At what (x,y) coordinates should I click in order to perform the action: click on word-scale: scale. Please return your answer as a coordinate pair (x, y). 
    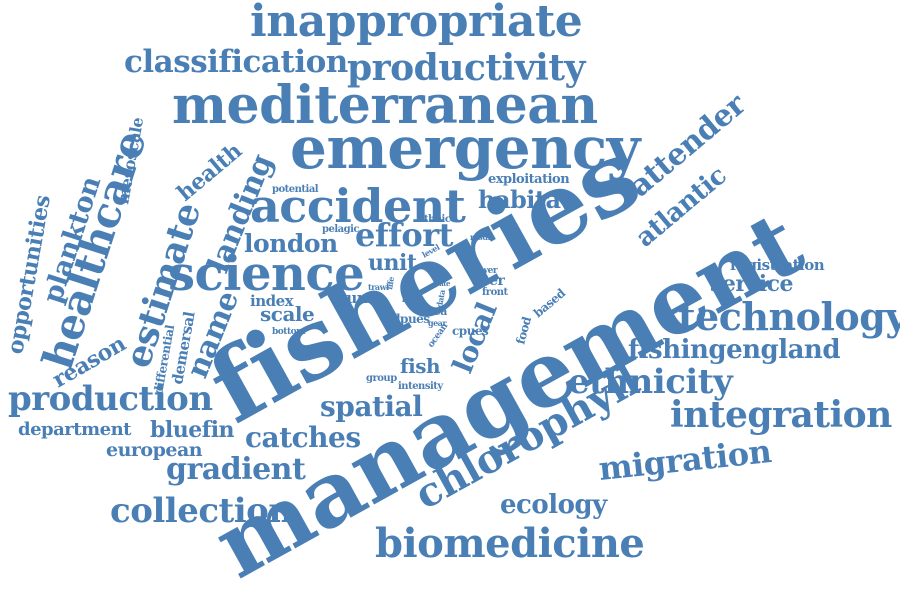
    Looking at the image, I should click on (287, 314).